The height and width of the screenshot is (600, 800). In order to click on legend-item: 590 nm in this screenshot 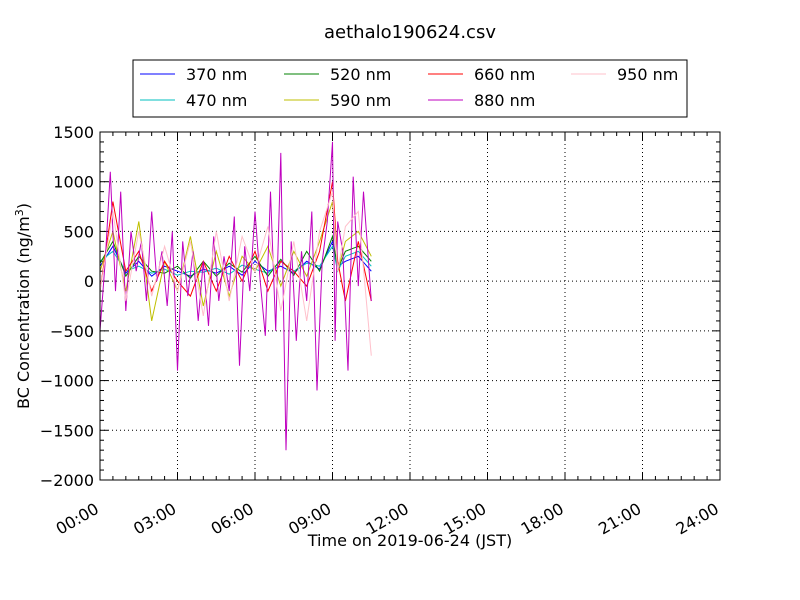, I will do `click(337, 100)`.